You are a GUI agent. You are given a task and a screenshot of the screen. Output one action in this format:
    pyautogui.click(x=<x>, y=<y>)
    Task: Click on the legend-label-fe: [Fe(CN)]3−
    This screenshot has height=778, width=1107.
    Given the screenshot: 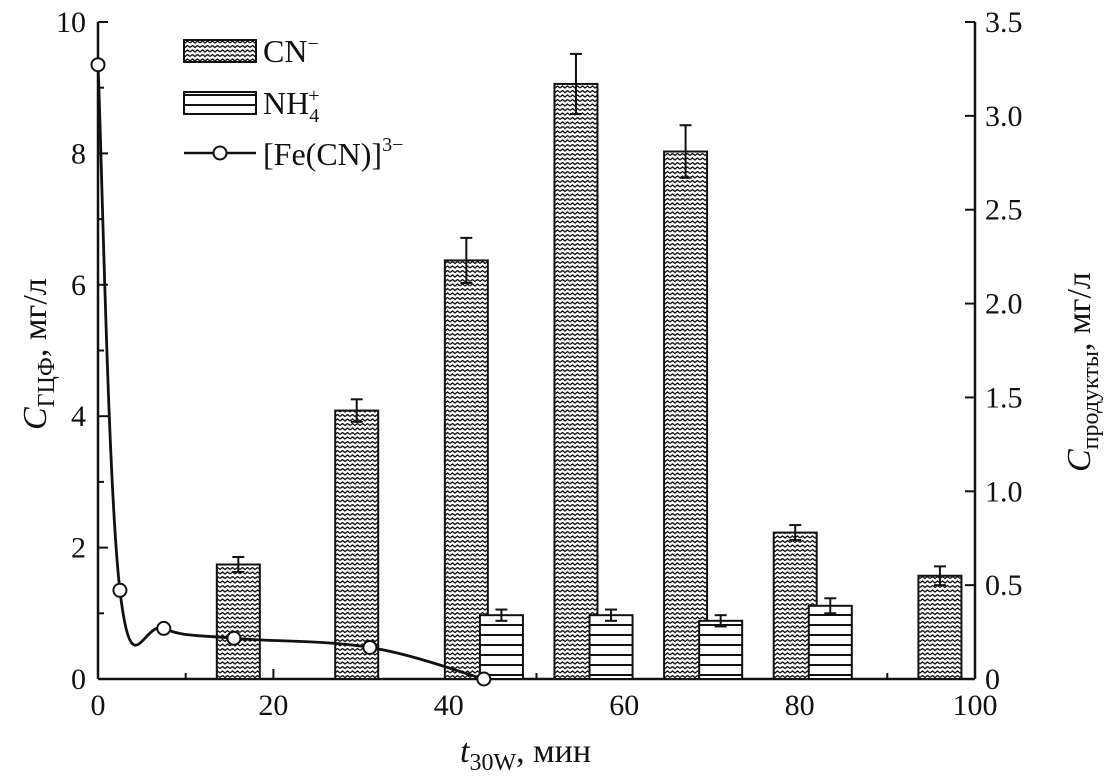 What is the action you would take?
    pyautogui.click(x=333, y=153)
    